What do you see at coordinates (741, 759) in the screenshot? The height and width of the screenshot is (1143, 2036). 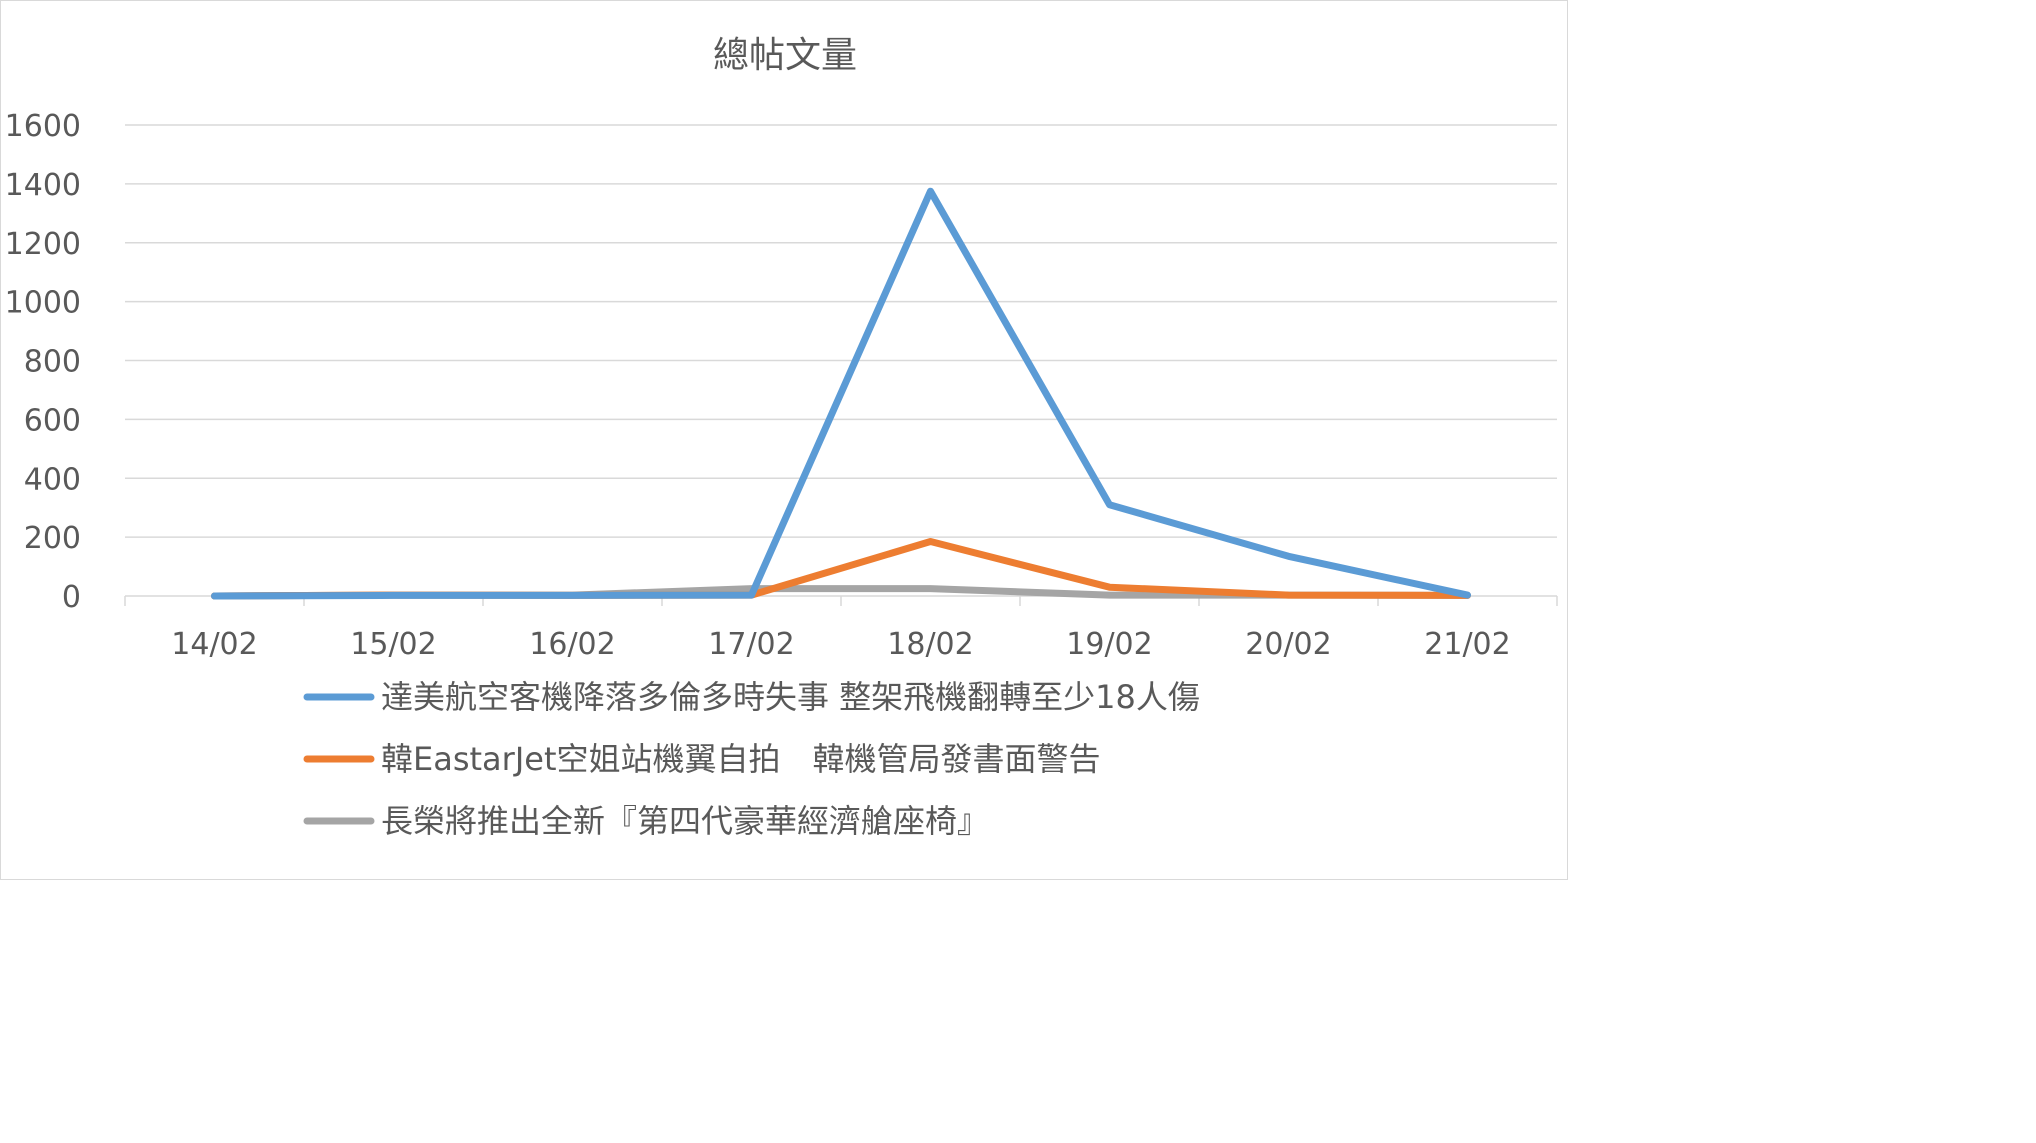 I see `legend-label-2: 韓EastarJet空姐站機翼自拍 韓機管局發書面警告` at bounding box center [741, 759].